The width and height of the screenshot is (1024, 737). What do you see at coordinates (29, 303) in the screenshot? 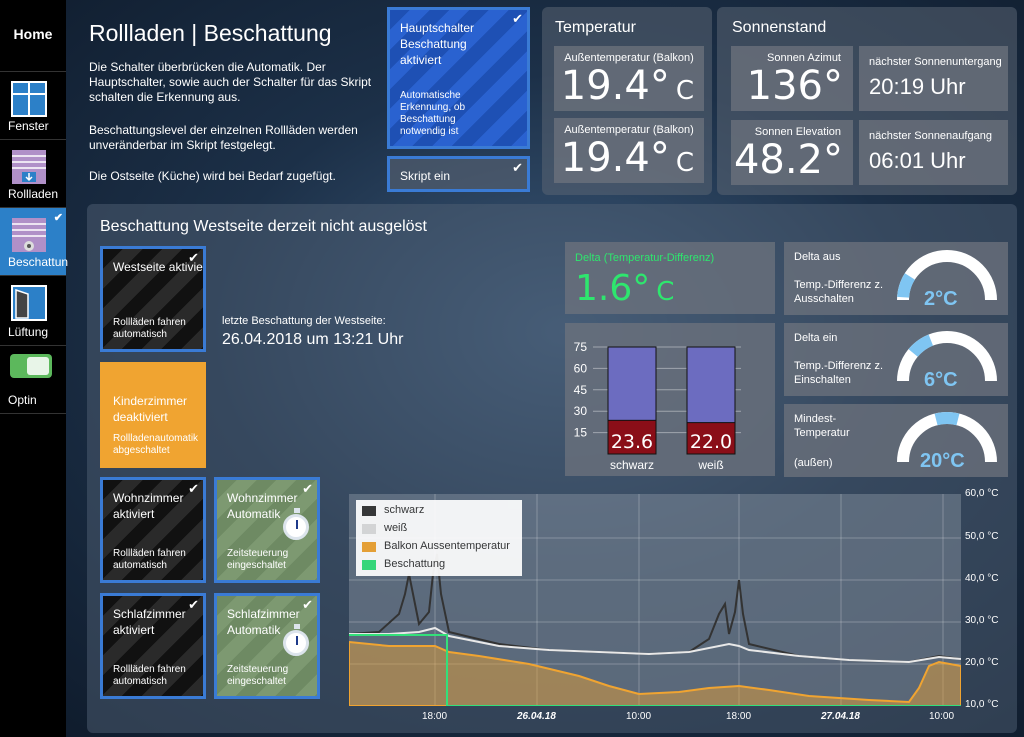
I see `ventilation-window-icon` at bounding box center [29, 303].